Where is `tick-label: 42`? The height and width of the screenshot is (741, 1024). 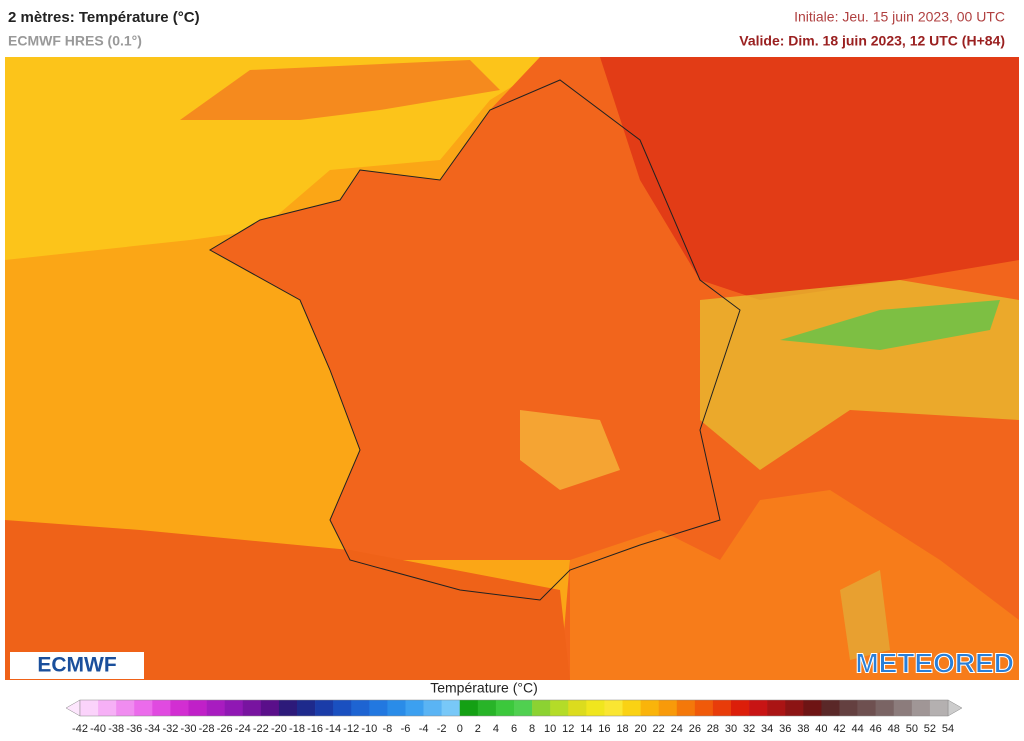 tick-label: 42 is located at coordinates (839, 729).